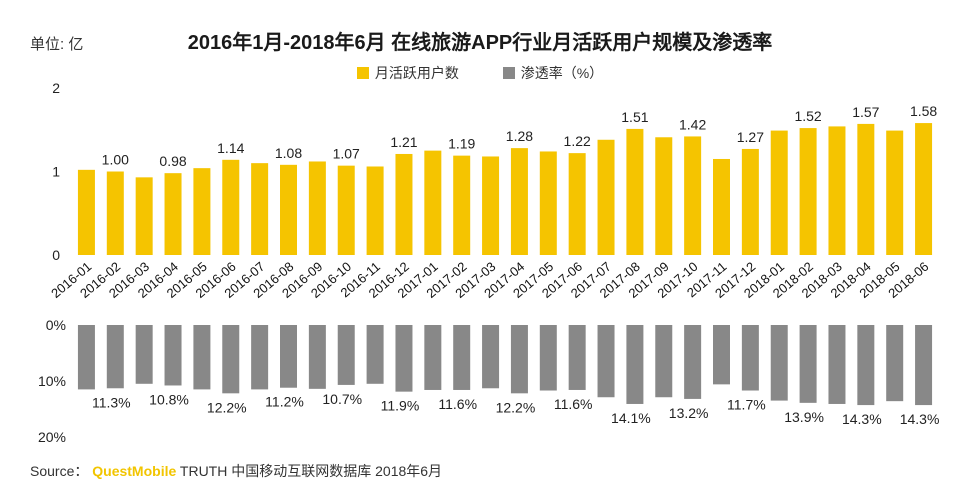  I want to click on legend: 月活跃用户数 渗透率（%）, so click(480, 73).